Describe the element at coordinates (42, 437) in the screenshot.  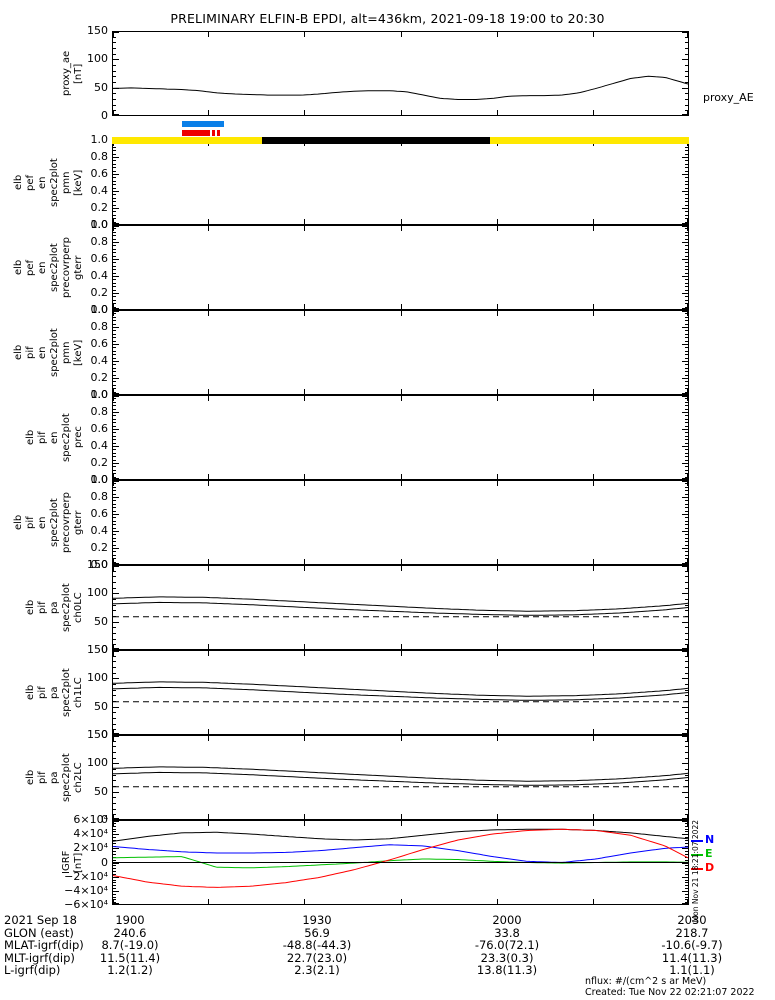
I see `yaxis-title-pif-en-prec: elb pif en spec2plot prec` at that location.